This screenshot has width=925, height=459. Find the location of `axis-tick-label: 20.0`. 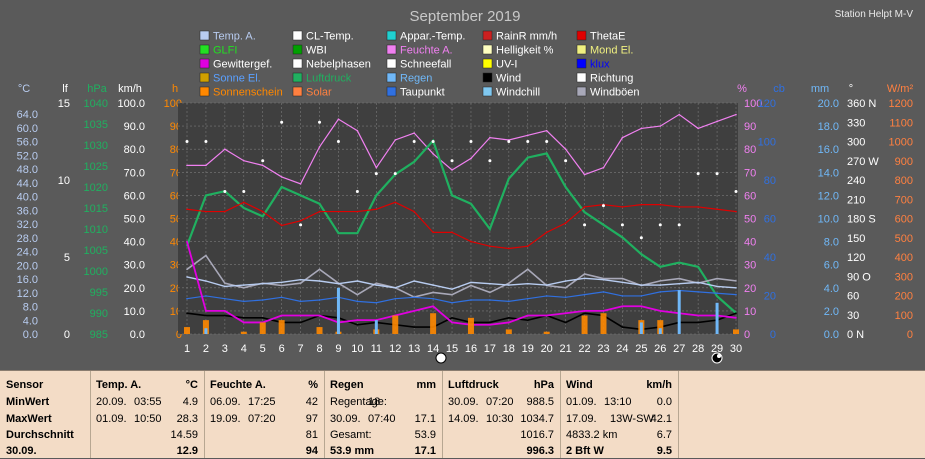

axis-tick-label: 20.0 is located at coordinates (828, 104).